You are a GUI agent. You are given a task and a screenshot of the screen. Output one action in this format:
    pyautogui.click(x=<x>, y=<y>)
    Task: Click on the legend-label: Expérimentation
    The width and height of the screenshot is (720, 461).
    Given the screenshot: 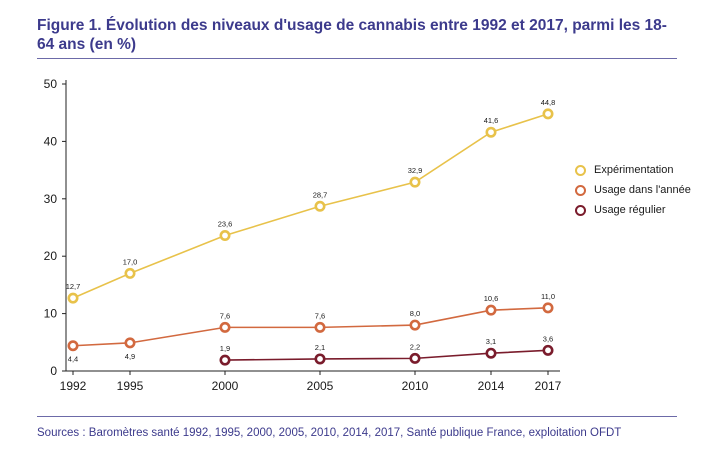 What is the action you would take?
    pyautogui.click(x=634, y=170)
    